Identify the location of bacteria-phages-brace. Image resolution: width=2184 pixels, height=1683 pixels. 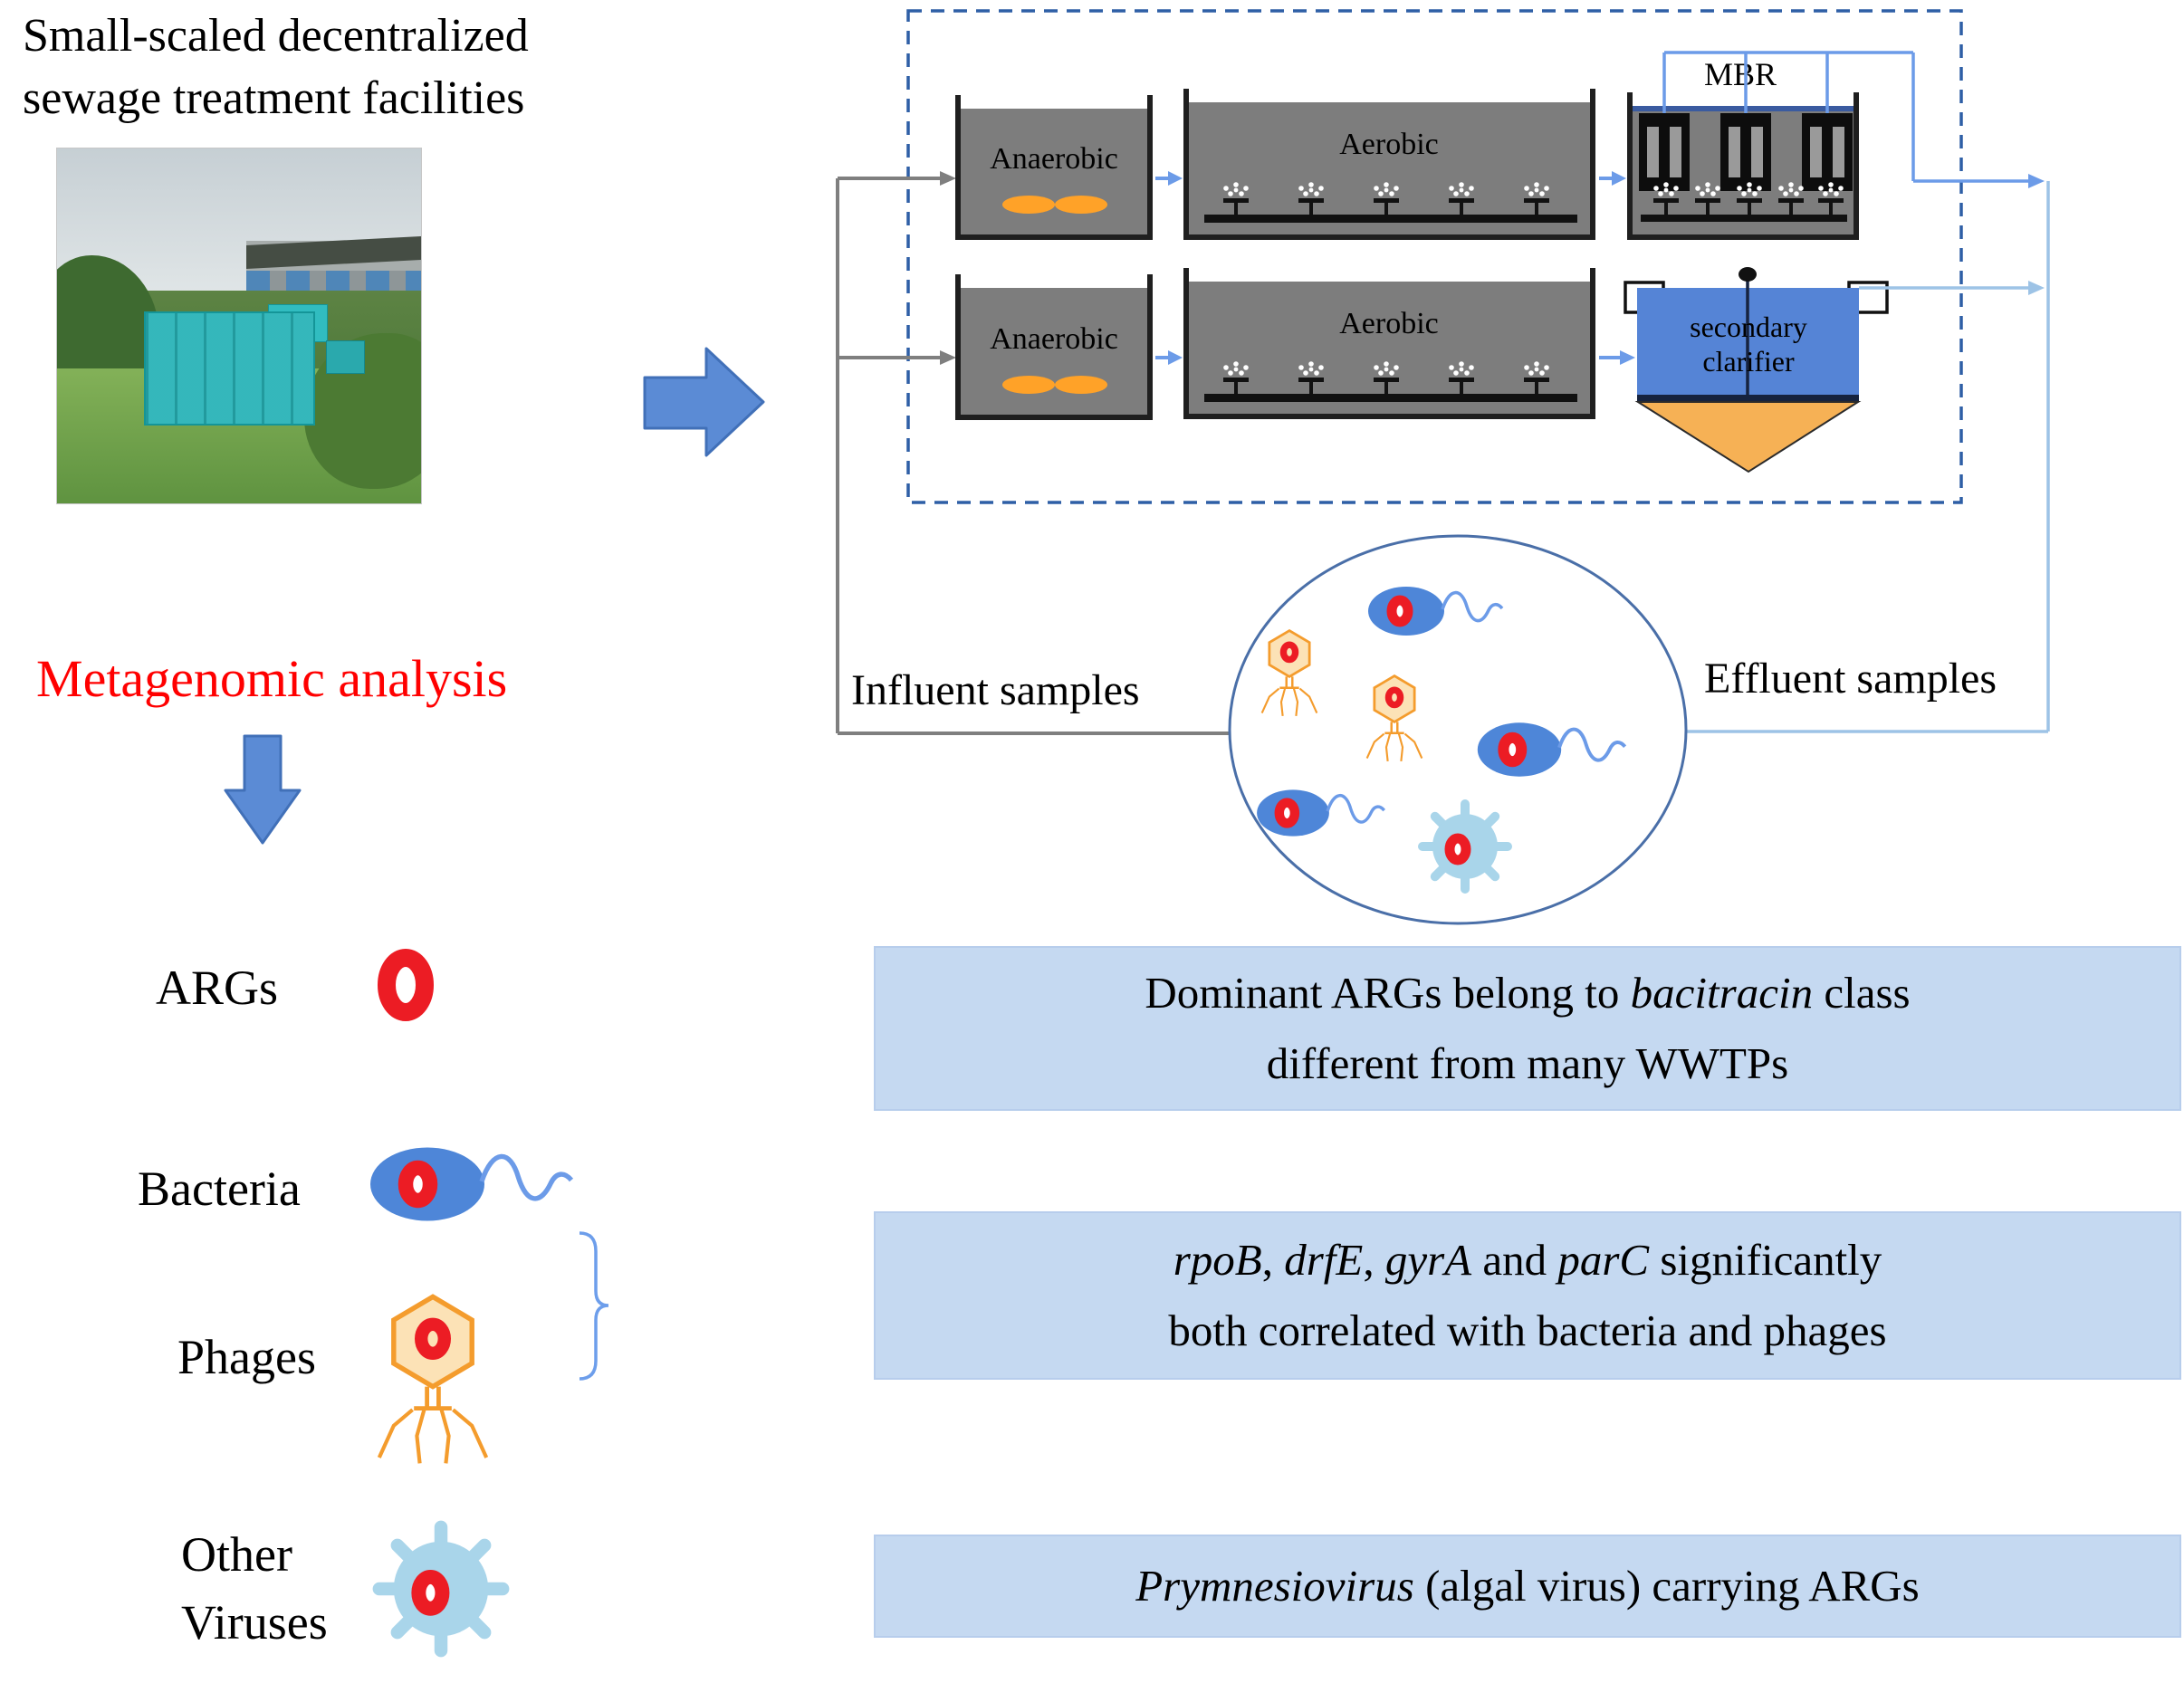
(594, 1306).